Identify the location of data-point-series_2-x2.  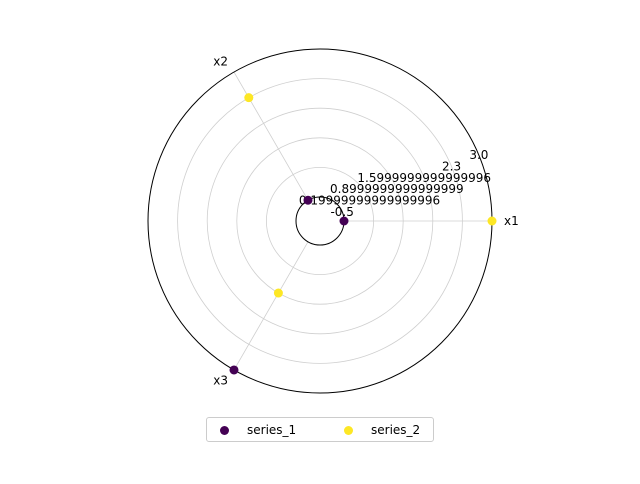
(249, 98).